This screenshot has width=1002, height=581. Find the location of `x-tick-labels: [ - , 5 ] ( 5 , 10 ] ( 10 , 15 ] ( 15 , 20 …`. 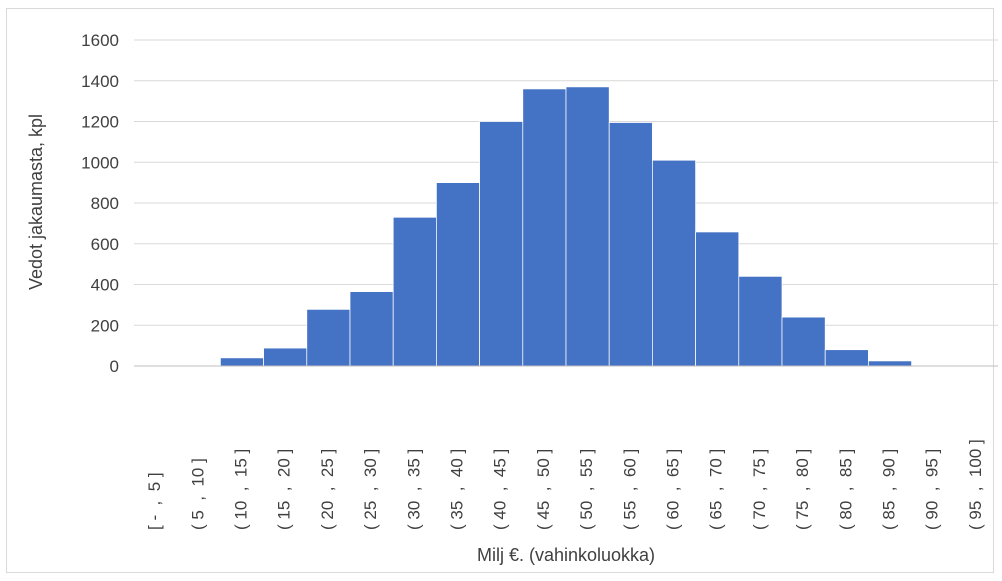

x-tick-labels: [ - , 5 ] ( 5 , 10 ] ( 10 , 15 ] ( 15 , 20 … is located at coordinates (565, 484).